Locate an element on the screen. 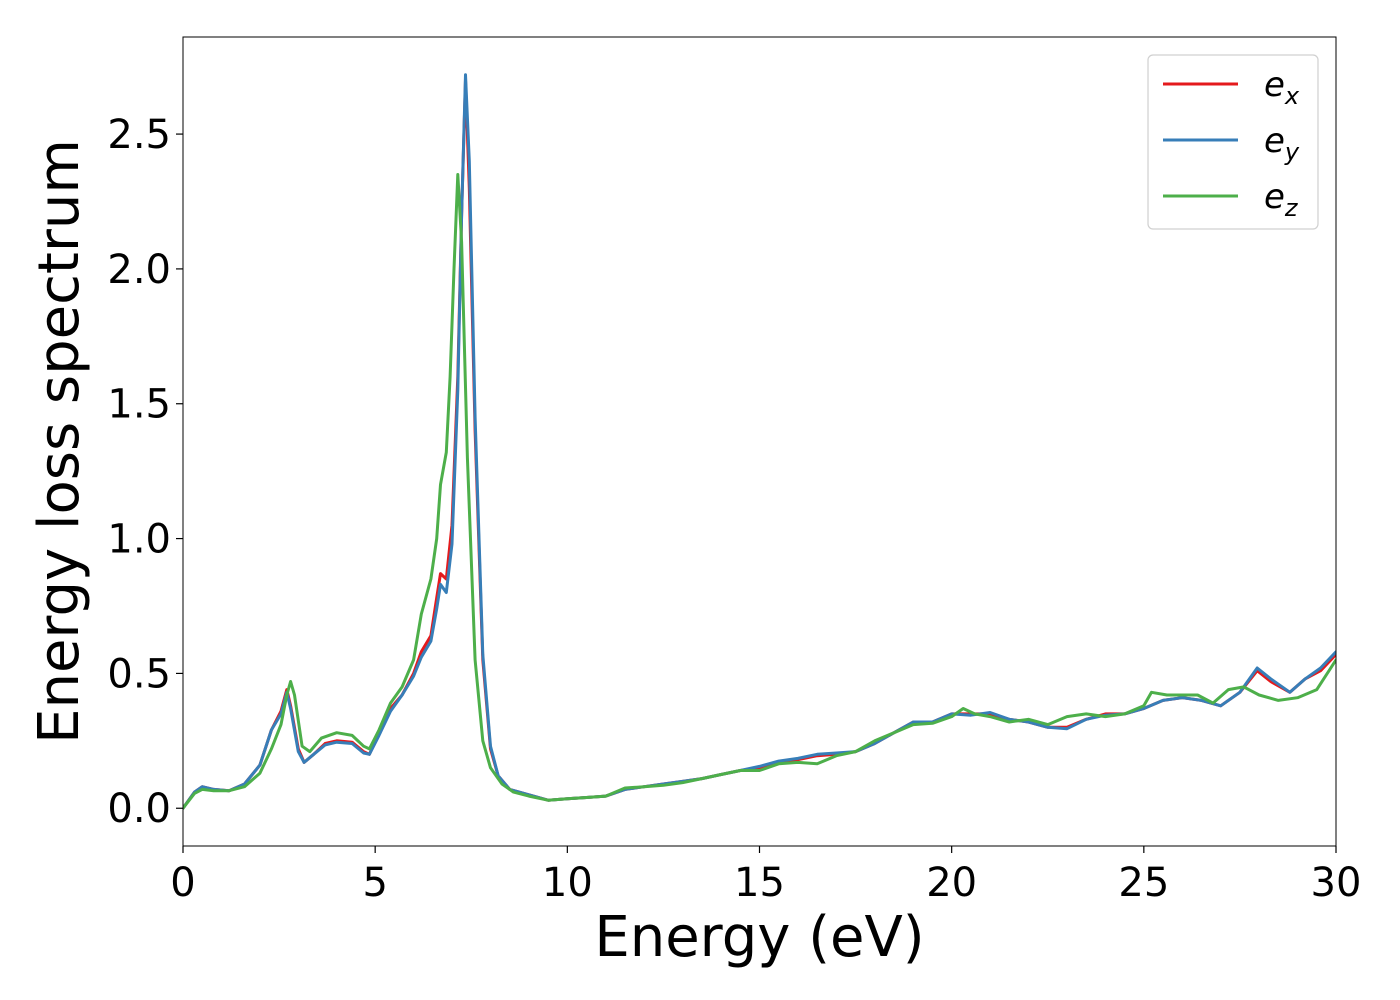  x-tick-label: 10 is located at coordinates (567, 883).